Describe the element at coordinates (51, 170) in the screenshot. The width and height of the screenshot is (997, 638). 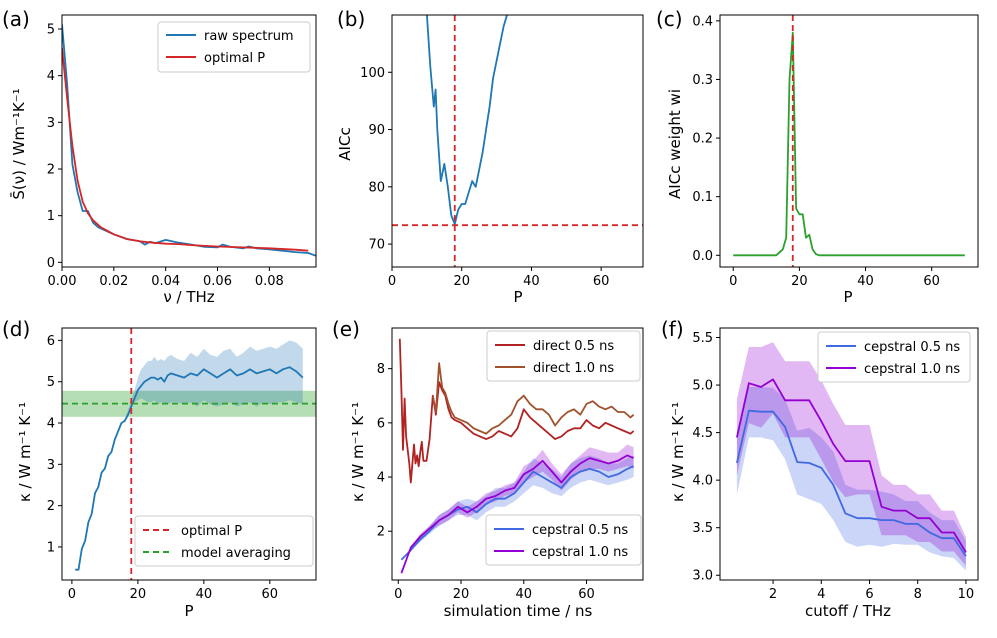
I see `ytick-label-a: 2` at that location.